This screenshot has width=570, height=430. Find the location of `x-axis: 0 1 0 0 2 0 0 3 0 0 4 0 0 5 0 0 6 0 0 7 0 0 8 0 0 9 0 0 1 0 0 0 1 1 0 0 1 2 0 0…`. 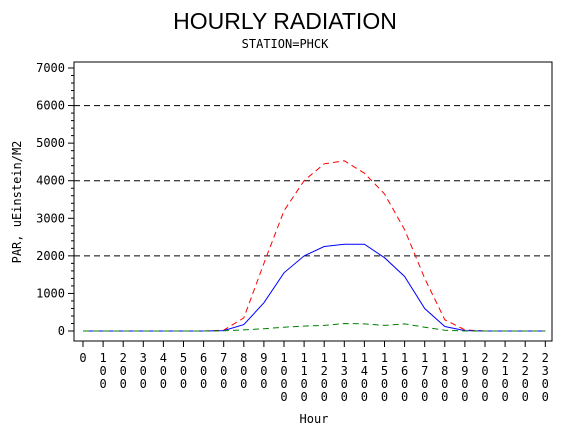

x-axis: 0 1 0 0 2 0 0 3 0 0 4 0 0 5 0 0 6 0 0 7 0 0 8 0 0 9 0 0 1 0 0 0 1 1 0 0 1 2 0 0… is located at coordinates (314, 372).